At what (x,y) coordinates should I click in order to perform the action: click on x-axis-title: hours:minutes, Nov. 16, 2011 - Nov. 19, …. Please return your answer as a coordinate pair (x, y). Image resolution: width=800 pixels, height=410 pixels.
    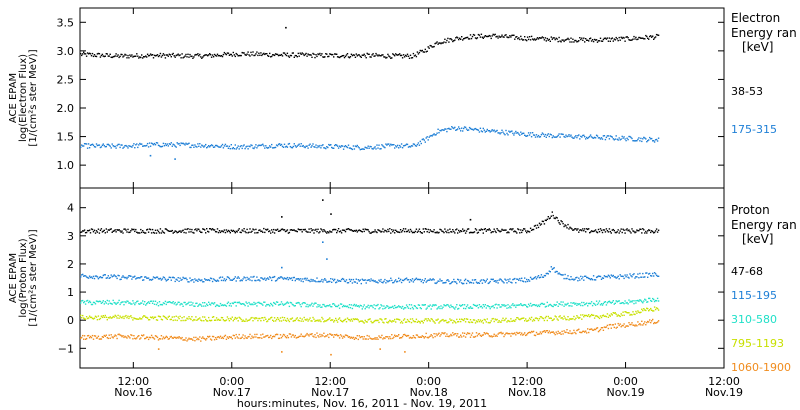
    Looking at the image, I should click on (362, 403).